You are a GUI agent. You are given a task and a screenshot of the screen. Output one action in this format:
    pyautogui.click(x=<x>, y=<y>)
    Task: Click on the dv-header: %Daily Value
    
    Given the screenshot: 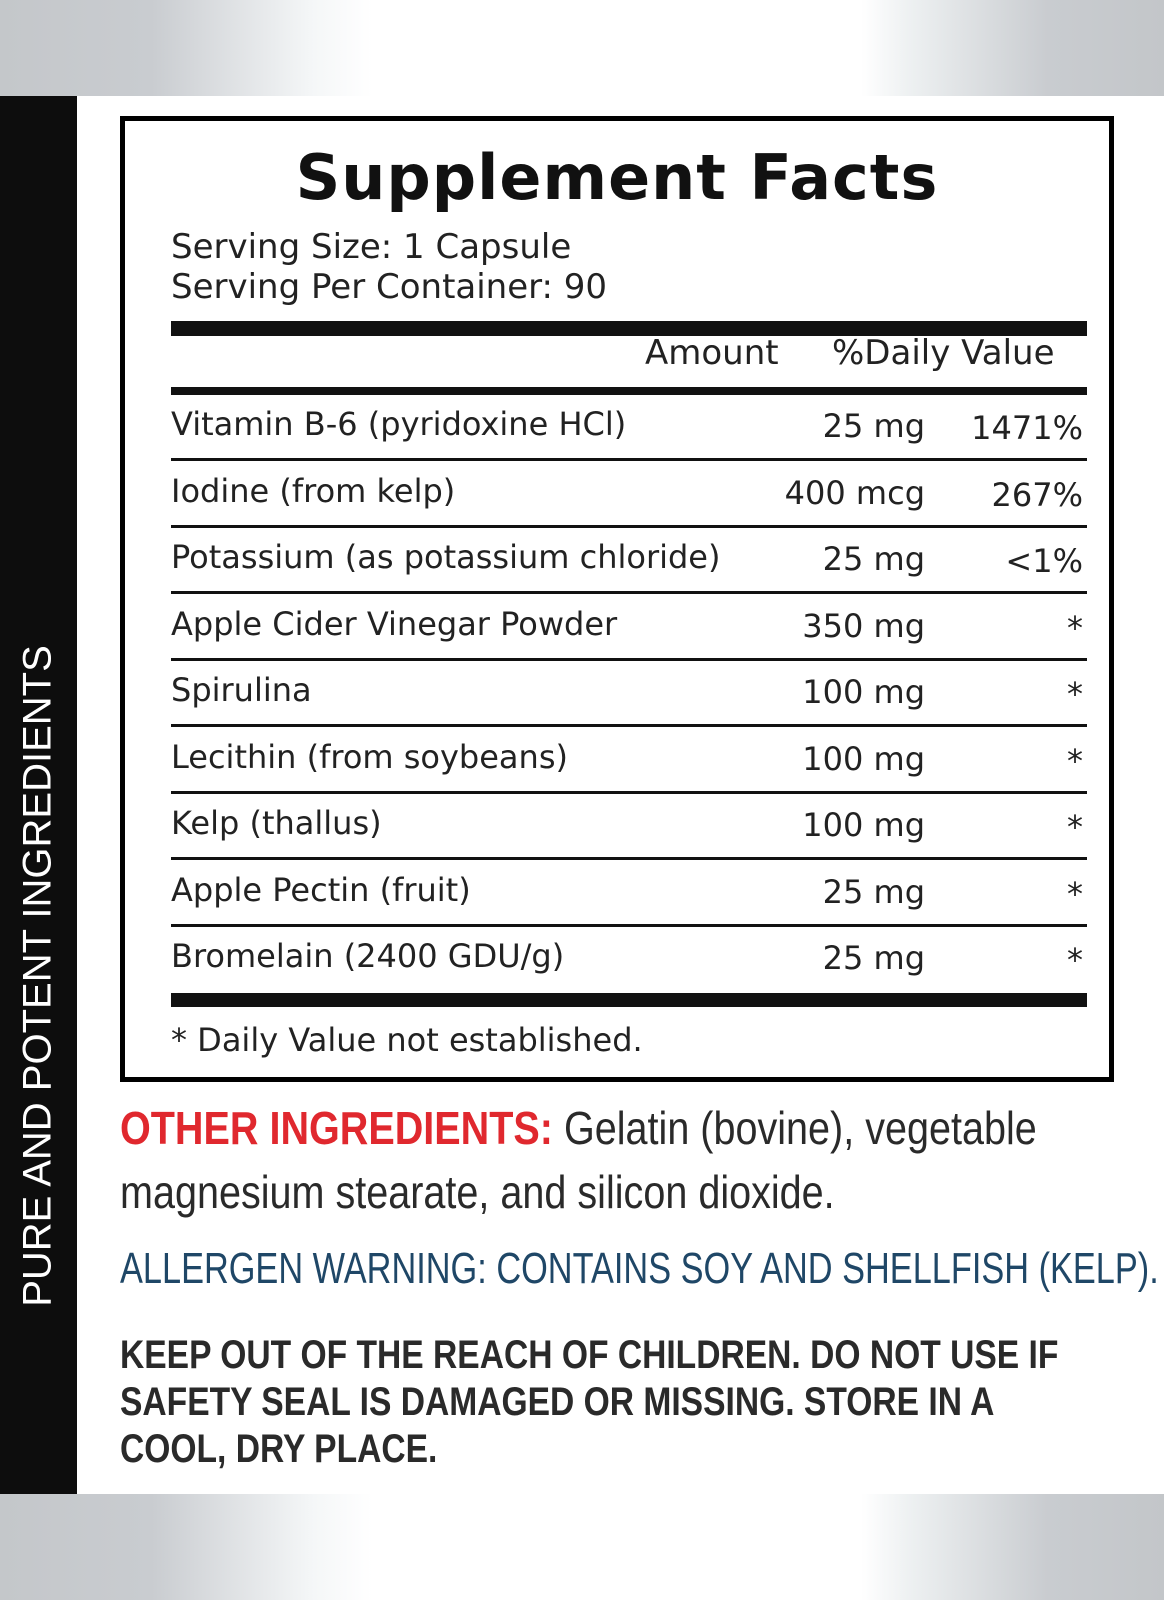 What is the action you would take?
    pyautogui.click(x=943, y=353)
    